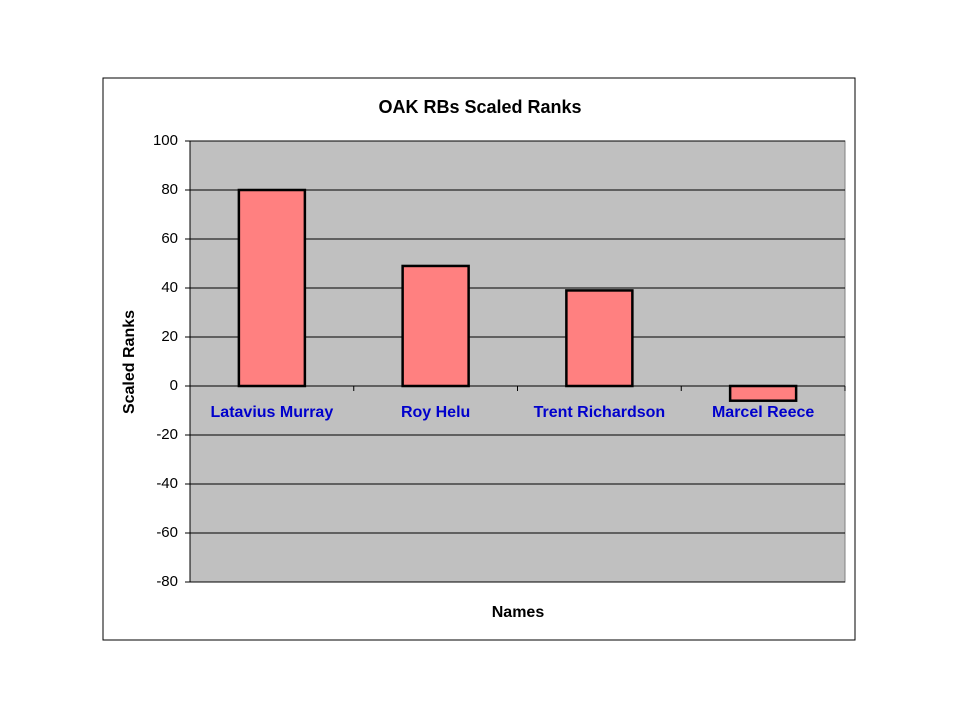  Describe the element at coordinates (169, 287) in the screenshot. I see `y-tick-label: 40` at that location.